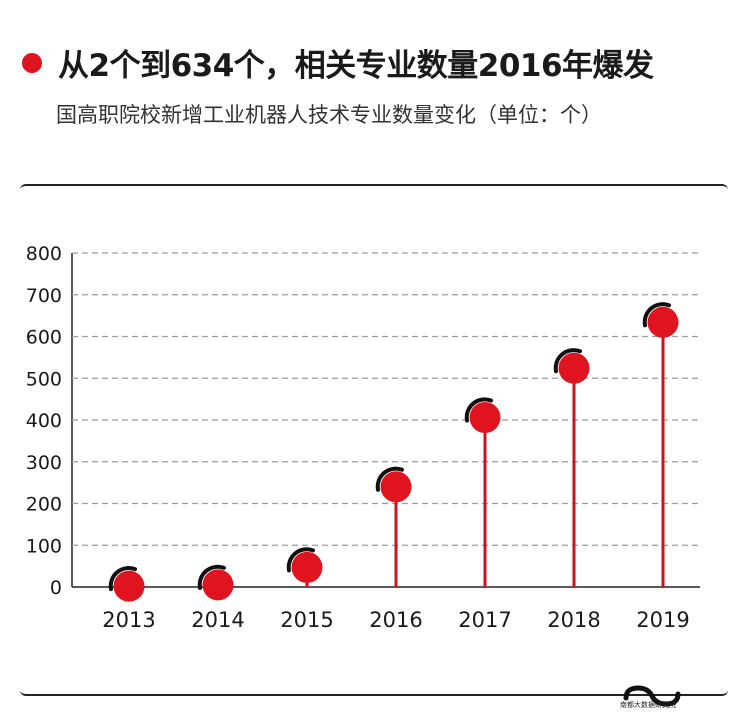  Describe the element at coordinates (652, 696) in the screenshot. I see `brand-logo-icon` at that location.